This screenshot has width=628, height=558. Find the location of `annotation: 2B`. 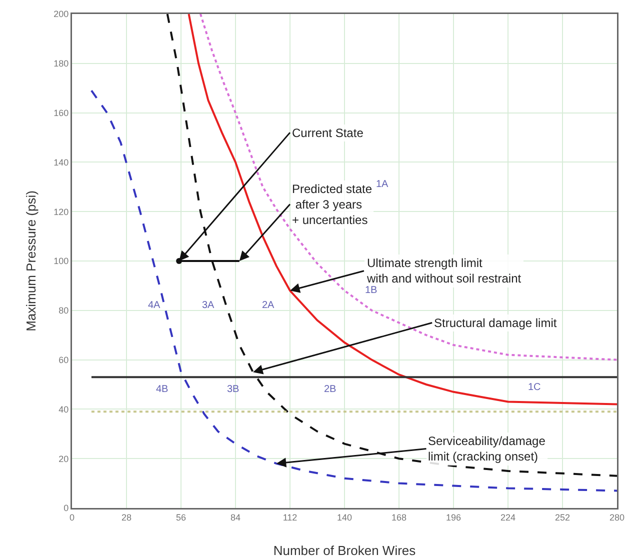

annotation: 2B is located at coordinates (330, 389).